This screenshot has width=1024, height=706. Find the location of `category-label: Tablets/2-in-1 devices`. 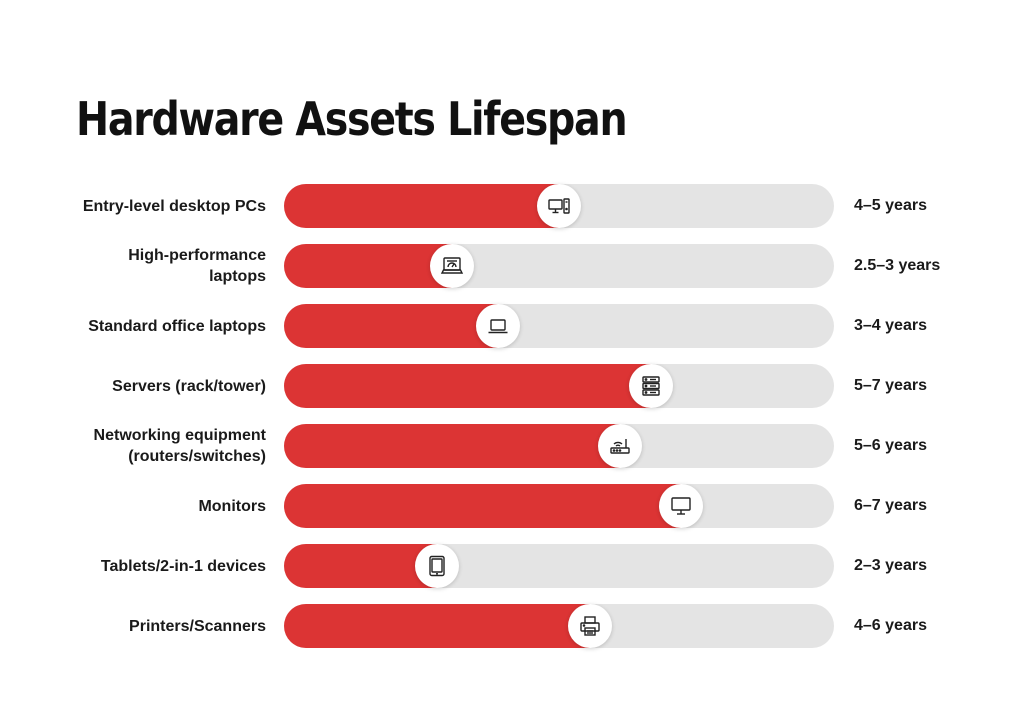

category-label: Tablets/2-in-1 devices is located at coordinates (183, 566).